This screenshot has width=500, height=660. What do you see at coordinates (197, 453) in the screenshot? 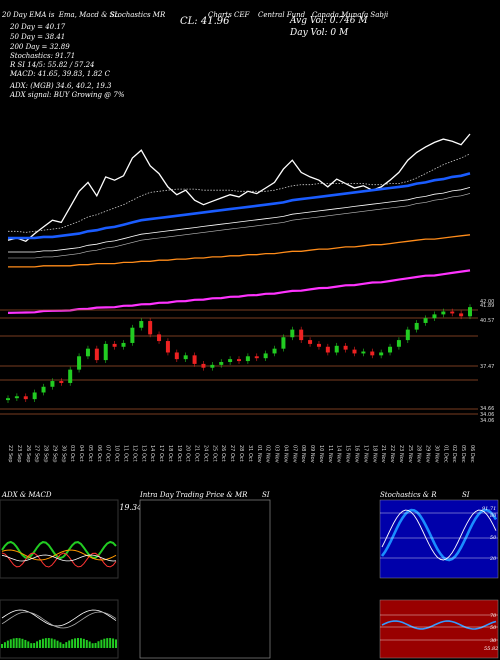
I see `date-label: 21 Oct` at bounding box center [197, 453].